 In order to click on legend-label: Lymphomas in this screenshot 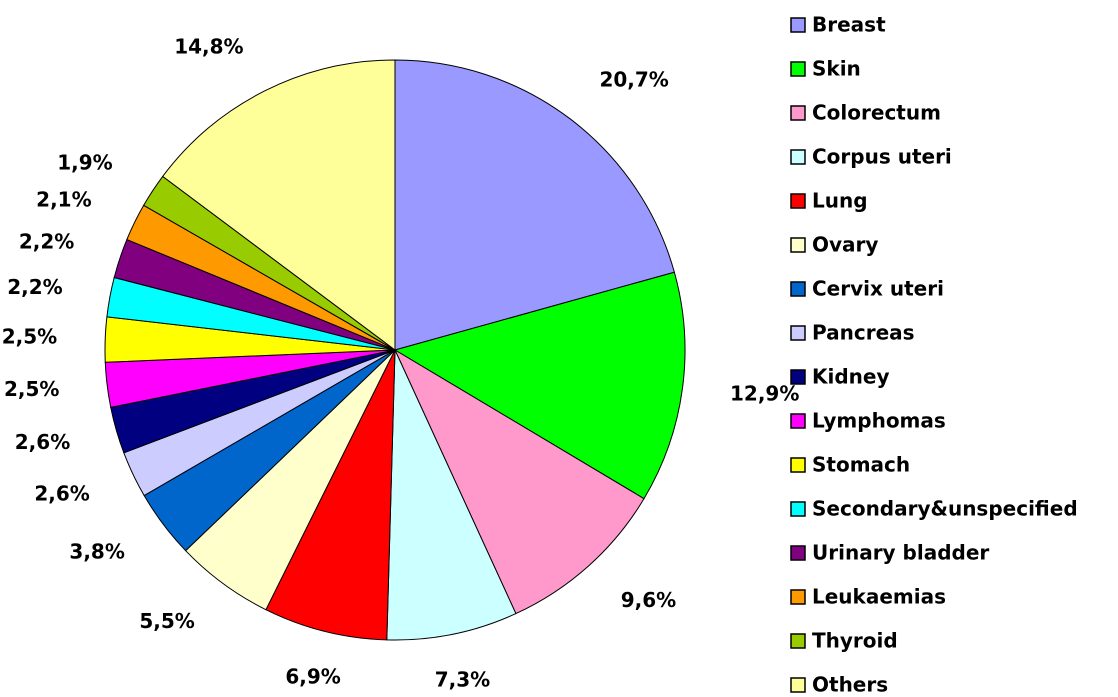, I will do `click(879, 421)`.